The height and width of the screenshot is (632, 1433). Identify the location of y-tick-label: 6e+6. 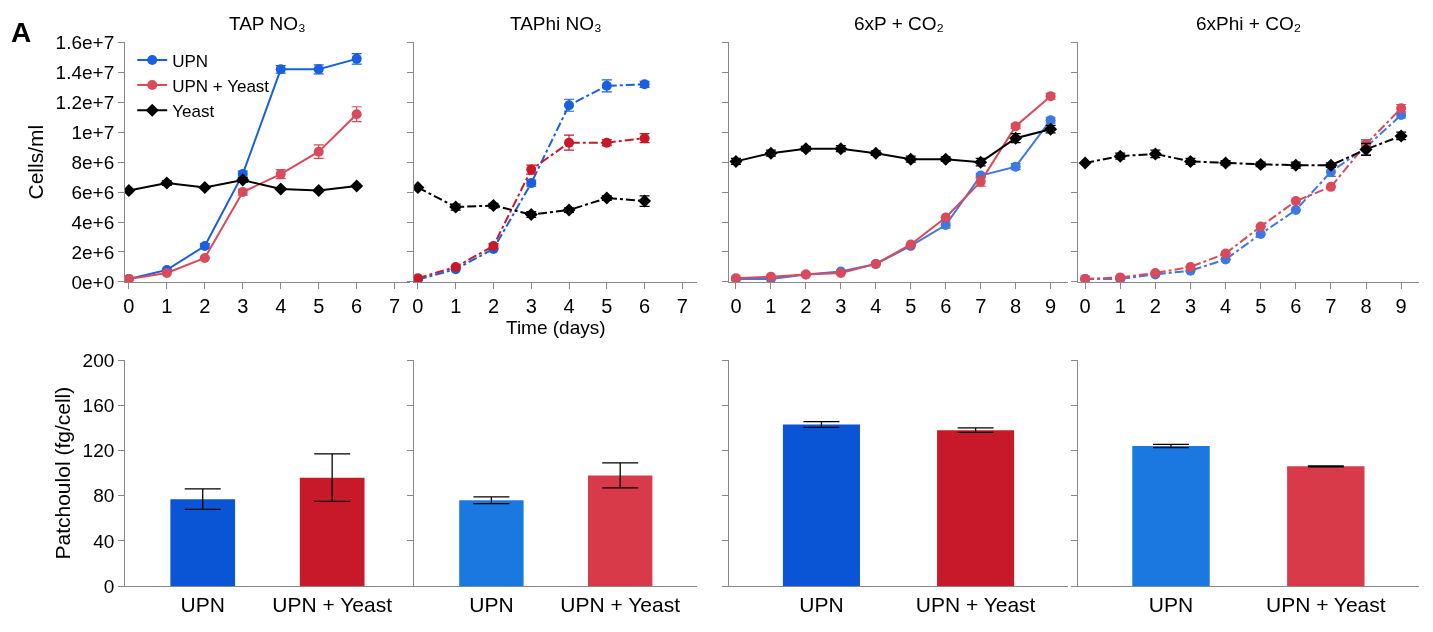
(93, 192).